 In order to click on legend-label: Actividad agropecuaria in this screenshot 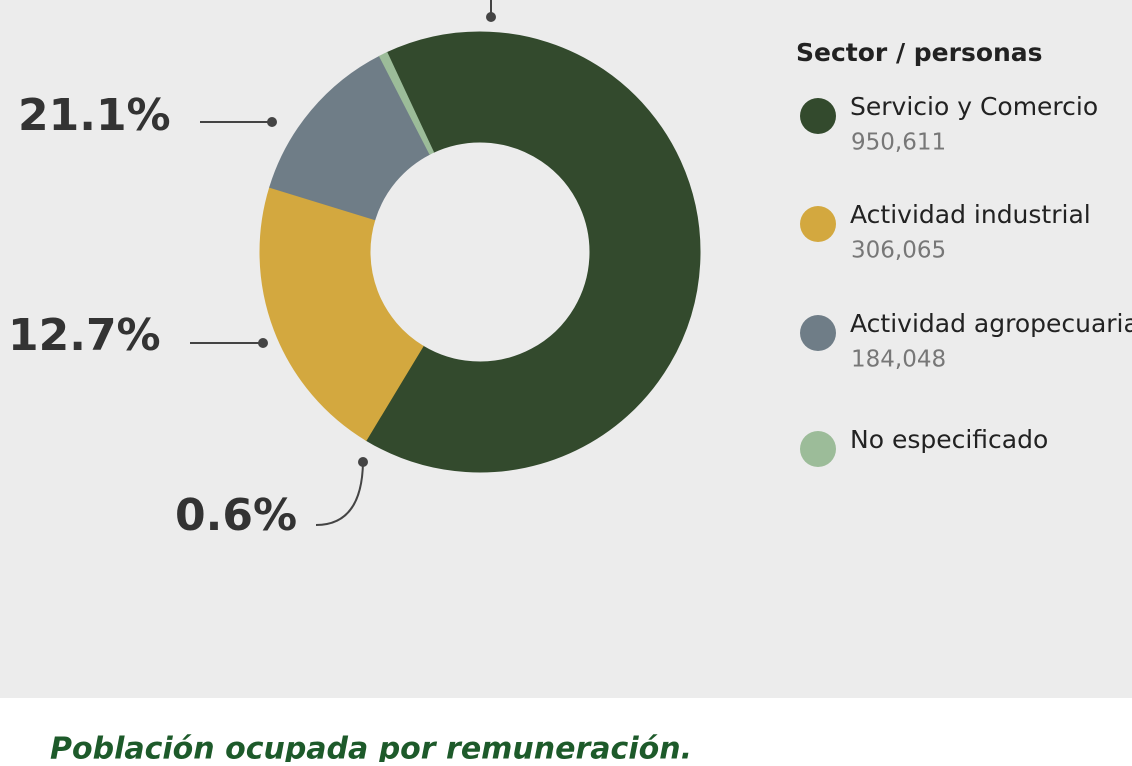, I will do `click(991, 323)`.